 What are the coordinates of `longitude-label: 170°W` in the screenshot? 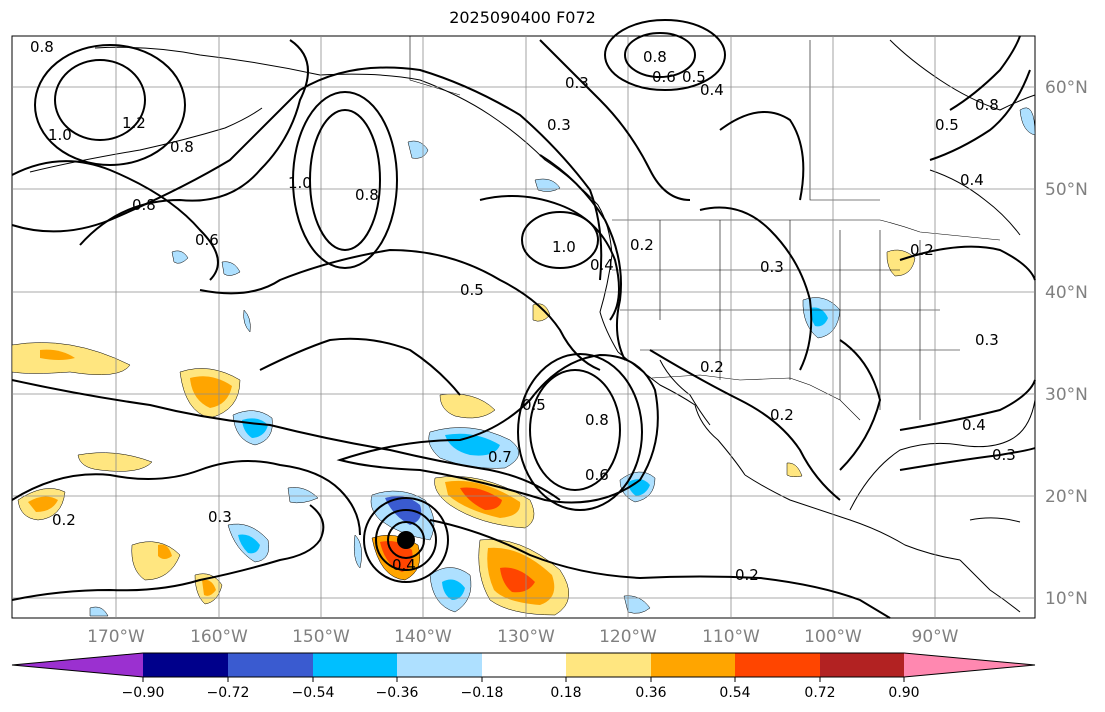 It's located at (116, 637).